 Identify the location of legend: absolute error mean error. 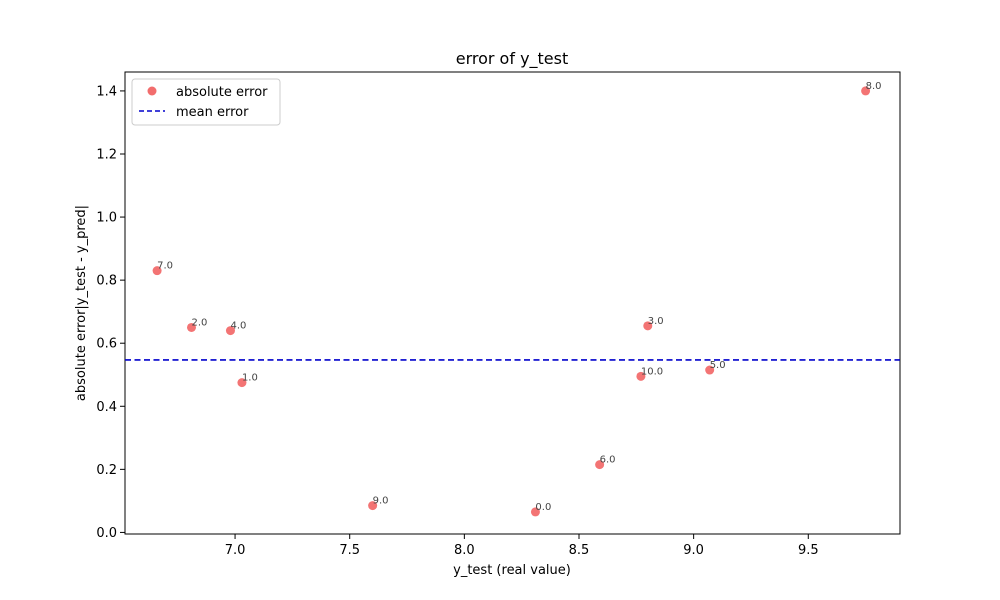
(206, 102).